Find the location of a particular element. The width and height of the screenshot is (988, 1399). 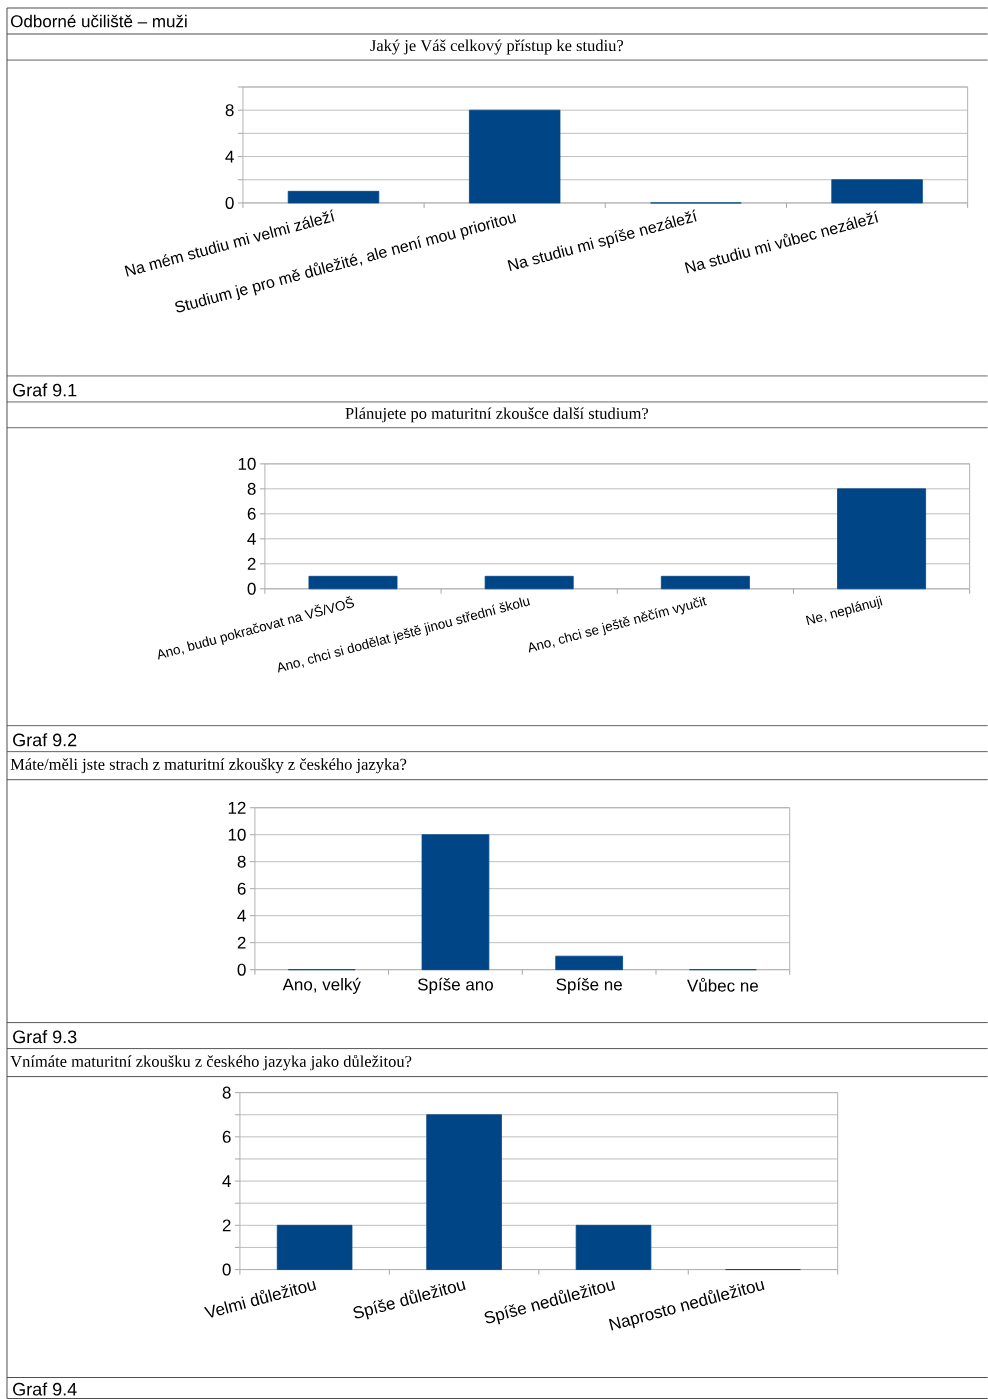

x-tick-label: Velmi důležitou is located at coordinates (260, 1299).